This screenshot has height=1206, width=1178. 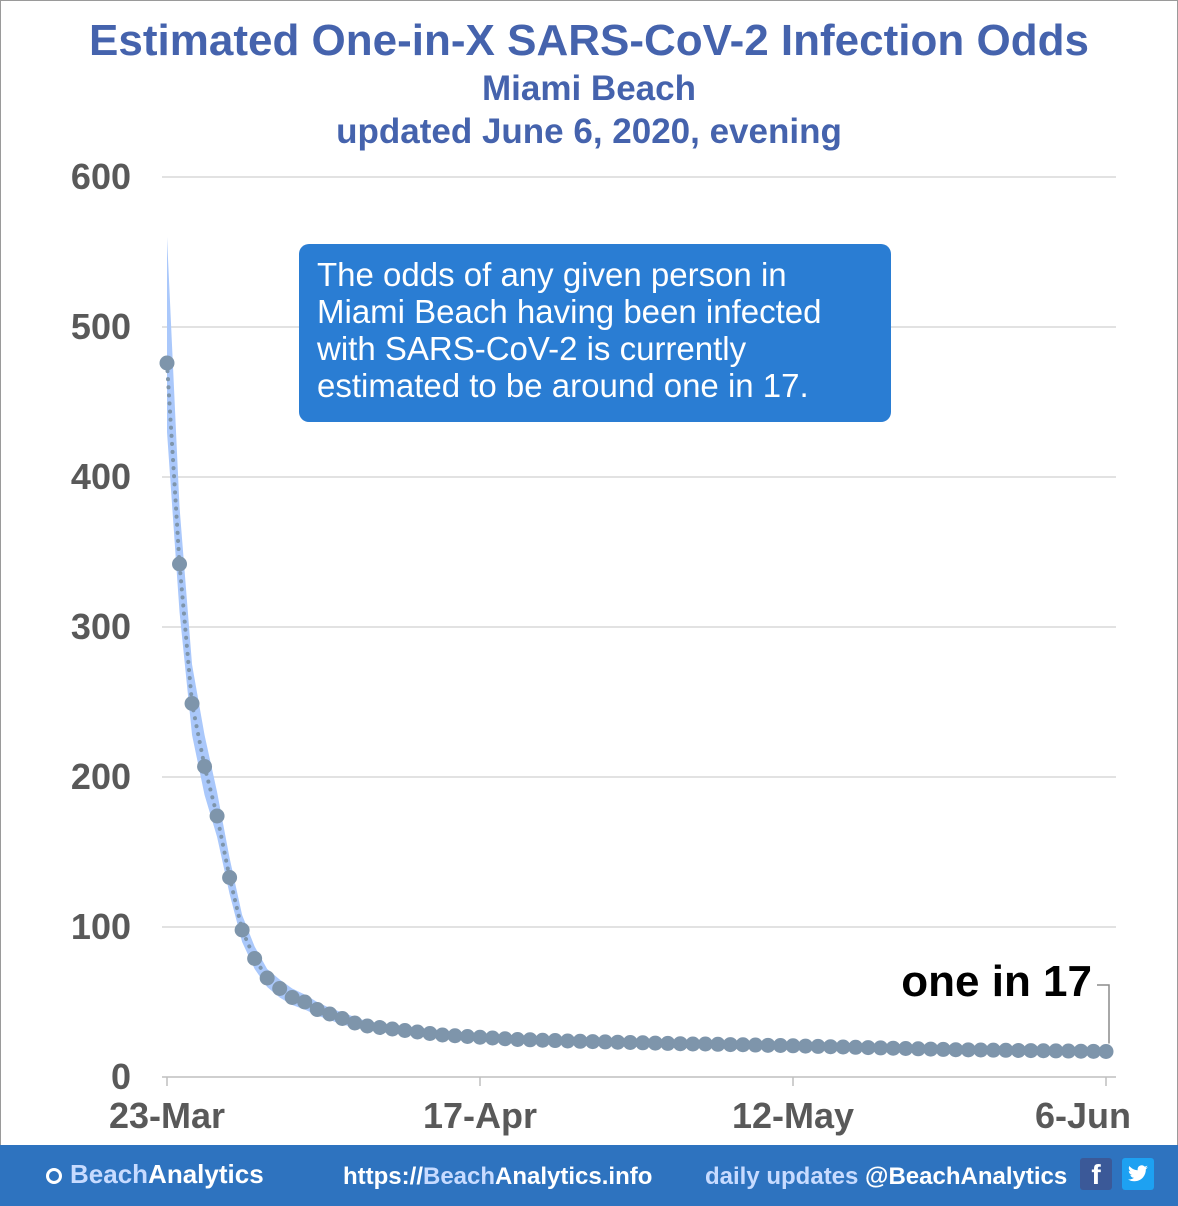 I want to click on x-tick-label: 17-Apr, so click(x=480, y=1115).